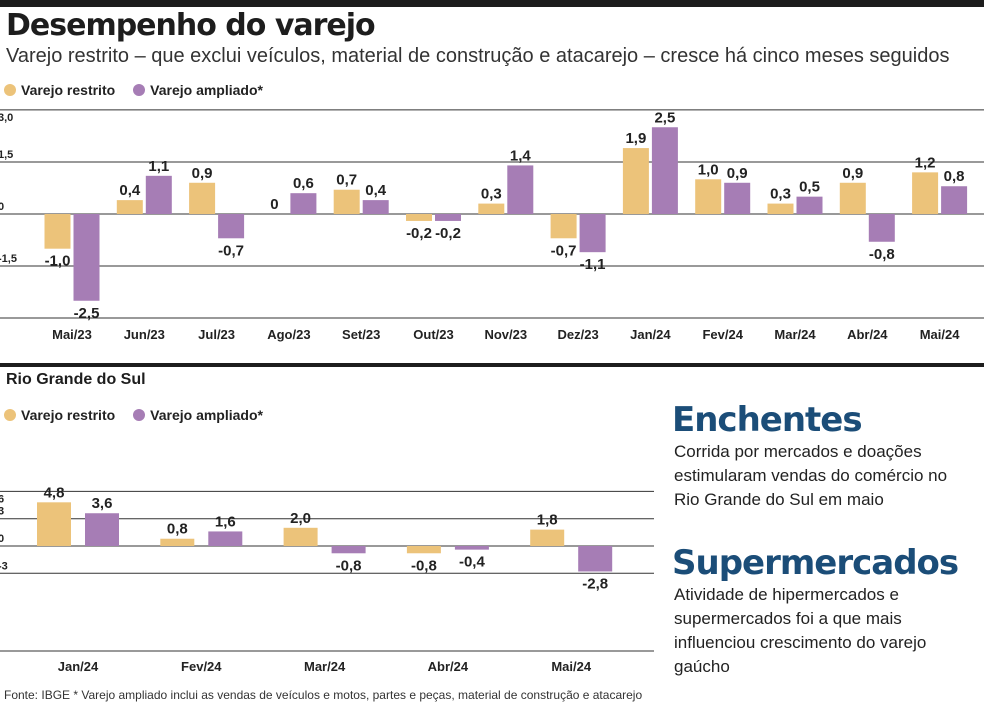  What do you see at coordinates (288, 334) in the screenshot?
I see `chart1-category-label: Ago/23` at bounding box center [288, 334].